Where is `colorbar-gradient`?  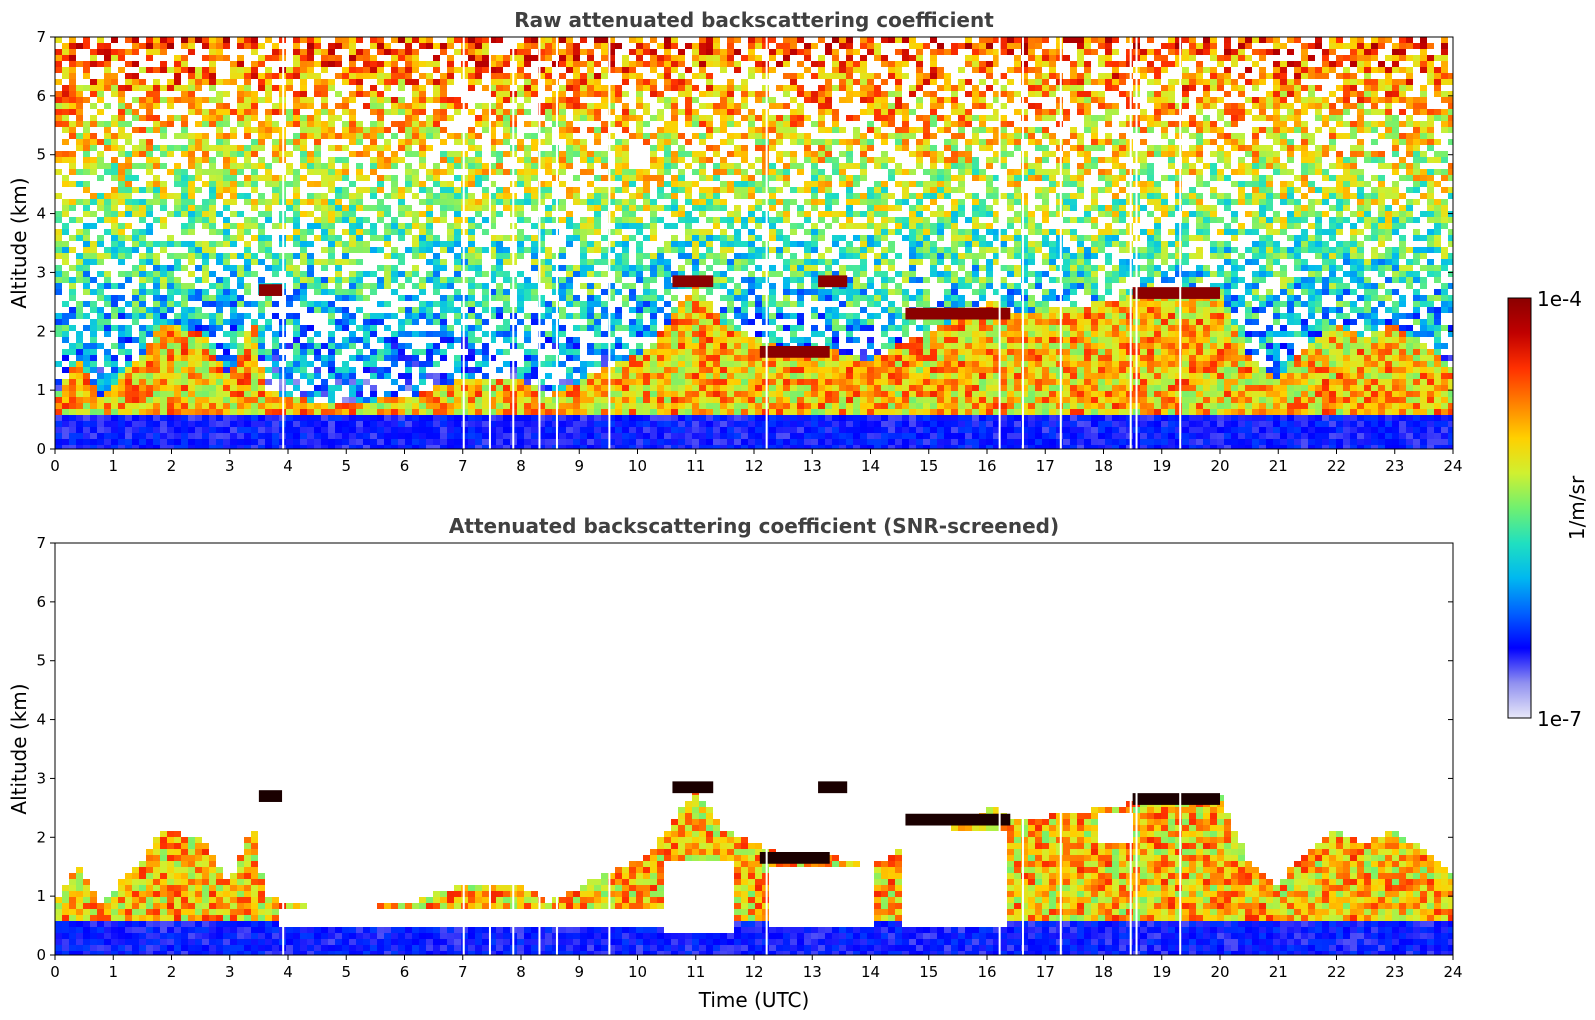 colorbar-gradient is located at coordinates (1519, 508).